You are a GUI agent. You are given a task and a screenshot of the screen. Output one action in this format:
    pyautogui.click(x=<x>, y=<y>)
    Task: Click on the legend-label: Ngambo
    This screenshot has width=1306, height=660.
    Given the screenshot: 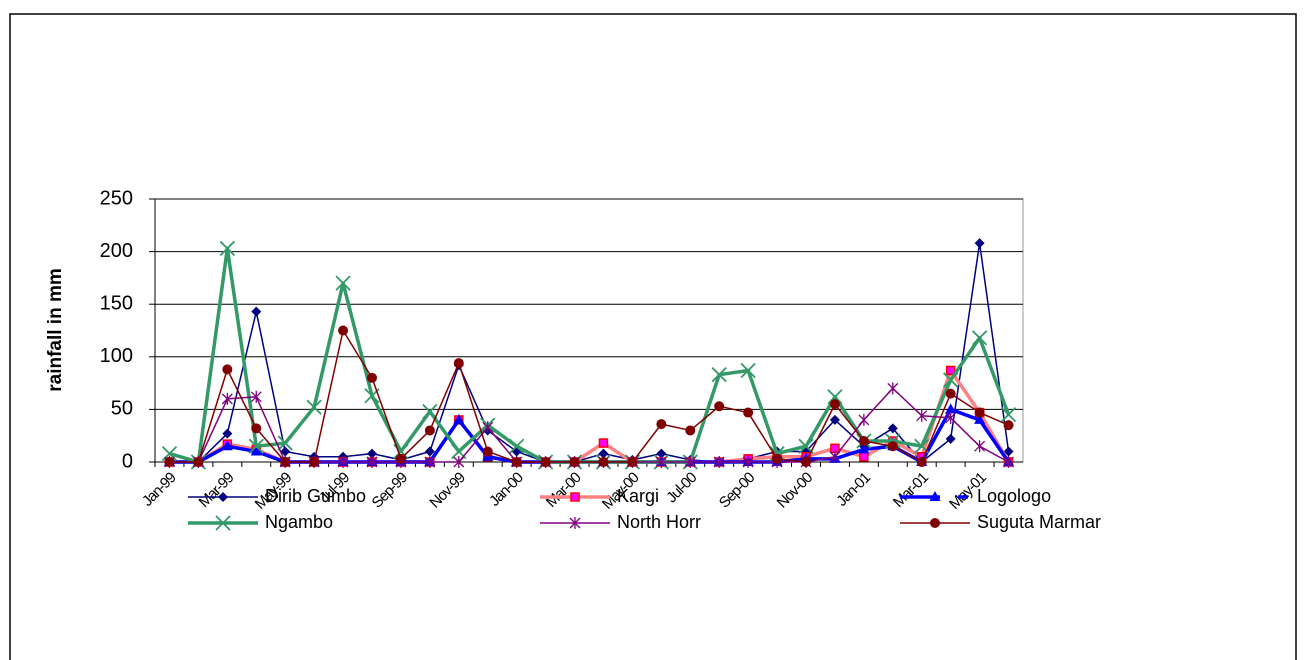 What is the action you would take?
    pyautogui.click(x=299, y=522)
    